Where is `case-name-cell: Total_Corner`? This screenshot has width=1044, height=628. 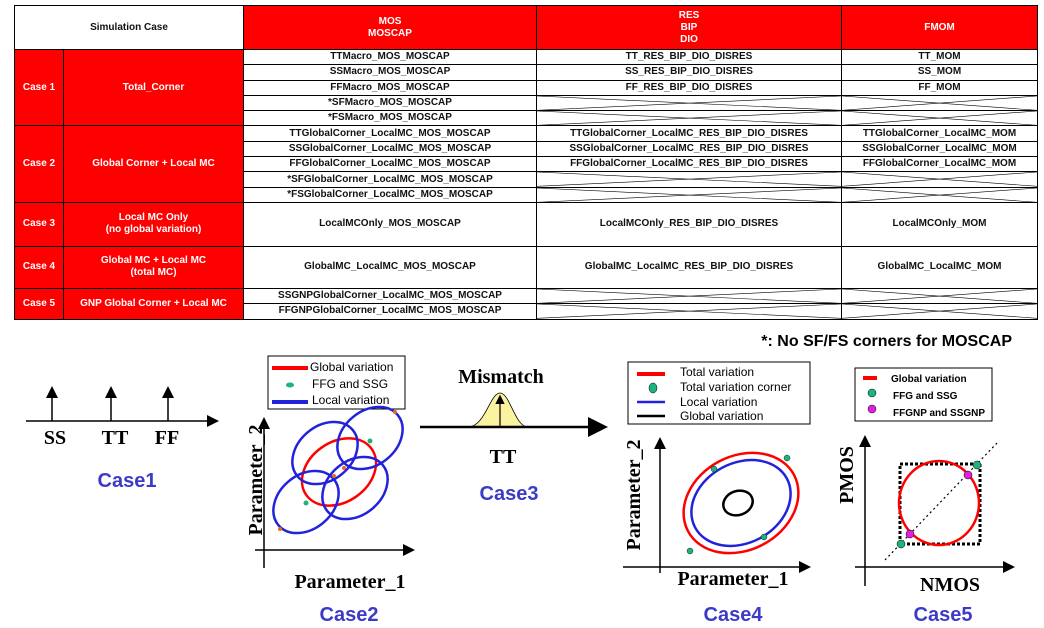 case-name-cell: Total_Corner is located at coordinates (153, 87).